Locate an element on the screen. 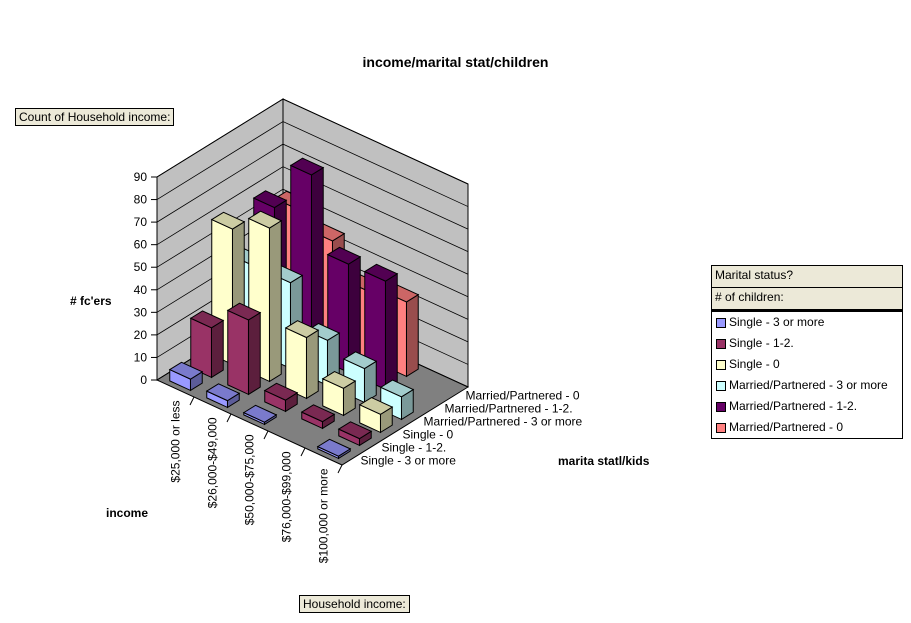 This screenshot has width=911, height=623. y-tick-label: 60 is located at coordinates (141, 245).